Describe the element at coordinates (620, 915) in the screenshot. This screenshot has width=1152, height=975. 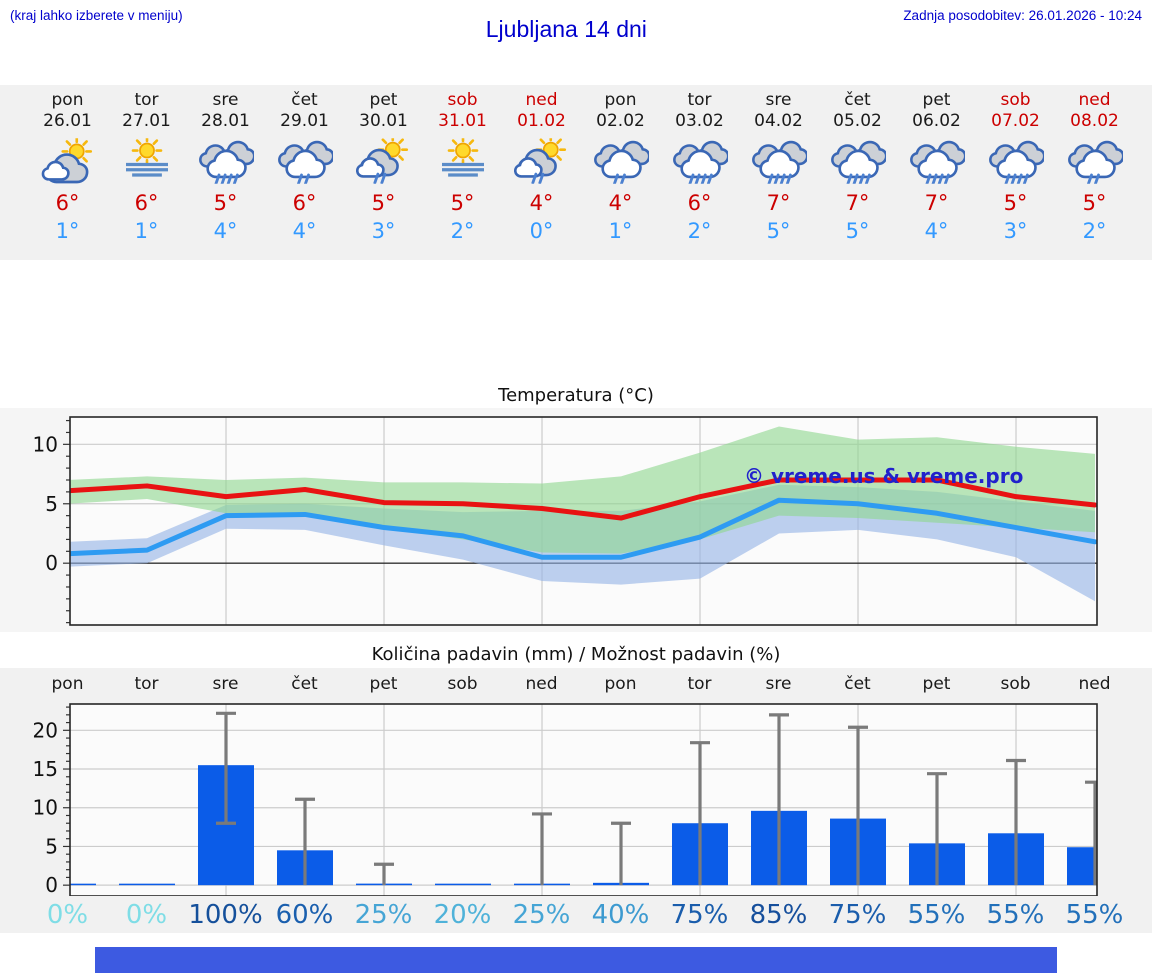
I see `precip-probability: 40%` at that location.